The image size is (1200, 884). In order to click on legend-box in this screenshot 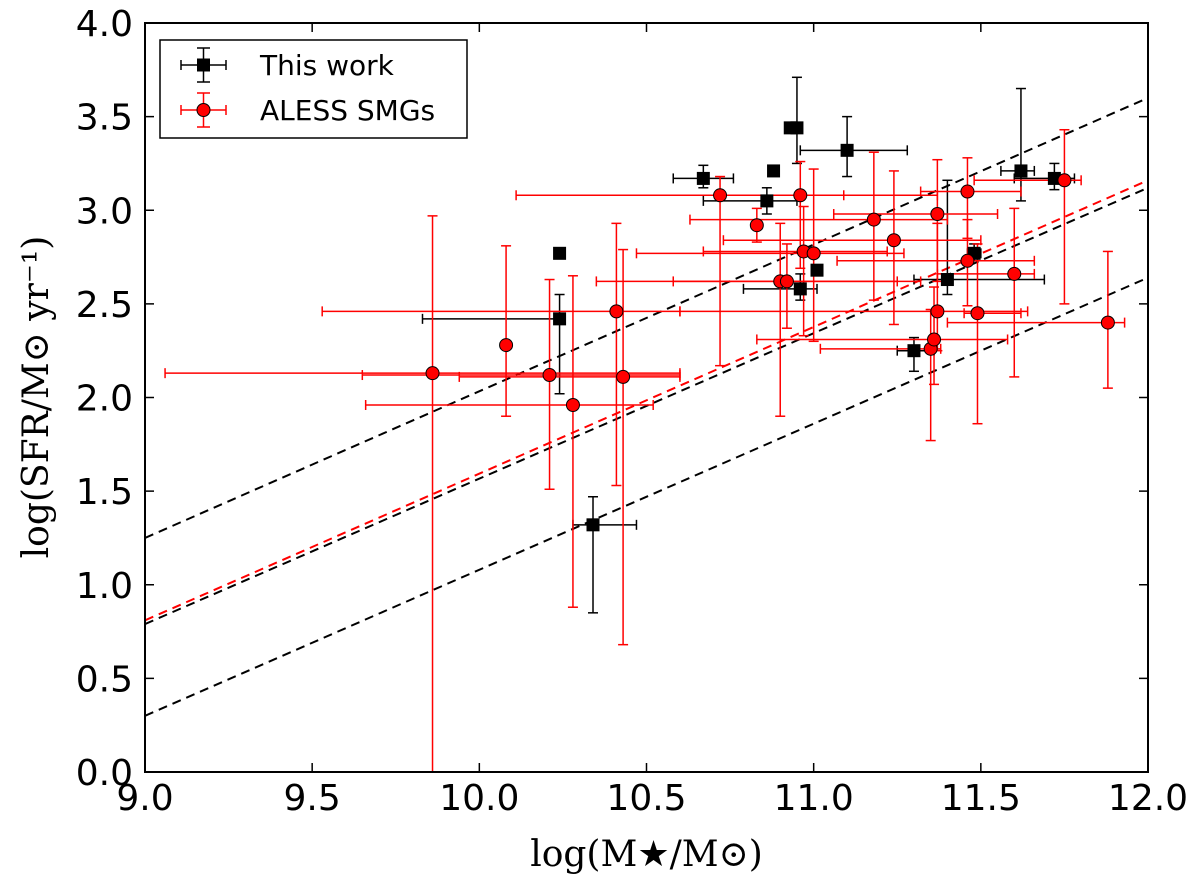, I will do `click(313, 89)`.